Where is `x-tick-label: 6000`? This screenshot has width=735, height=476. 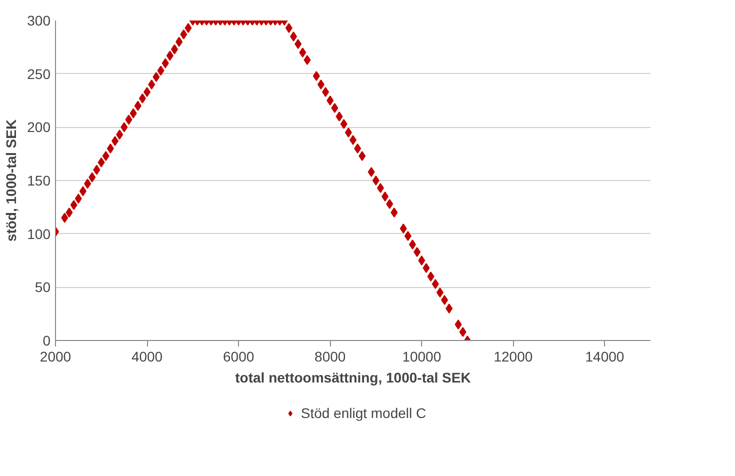 x-tick-label: 6000 is located at coordinates (238, 356).